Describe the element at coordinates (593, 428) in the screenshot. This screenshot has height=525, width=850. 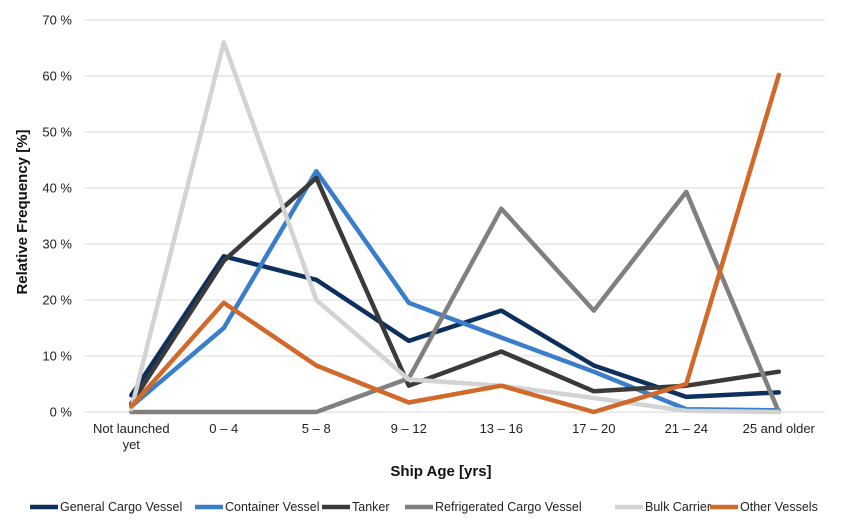
I see `x-tick-label: 17 – 20` at that location.